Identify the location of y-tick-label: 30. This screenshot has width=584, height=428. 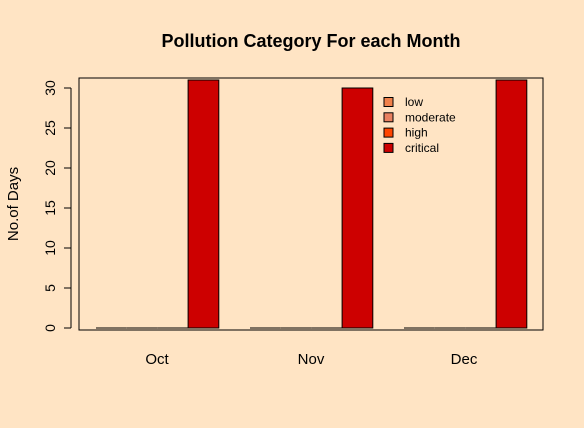
(50, 88).